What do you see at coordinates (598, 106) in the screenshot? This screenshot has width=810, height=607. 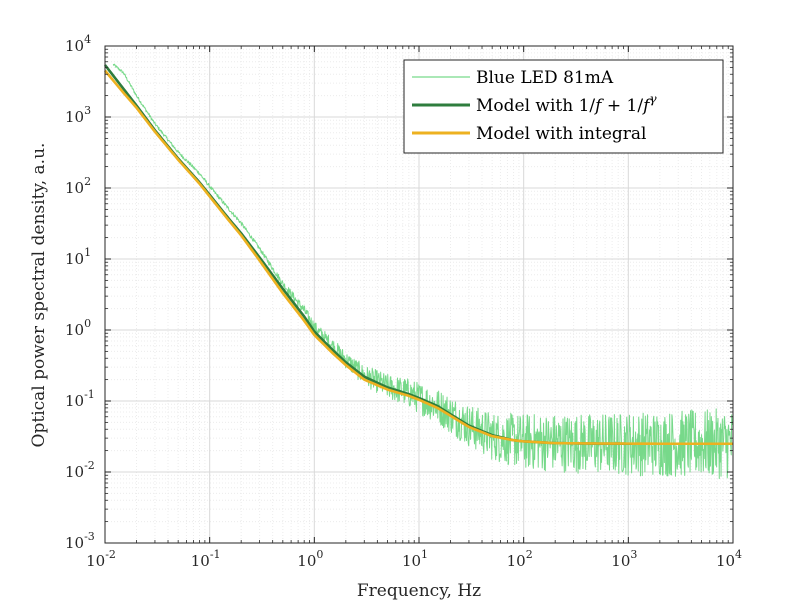 I see `legend-label-model-1f-f1: f` at bounding box center [598, 106].